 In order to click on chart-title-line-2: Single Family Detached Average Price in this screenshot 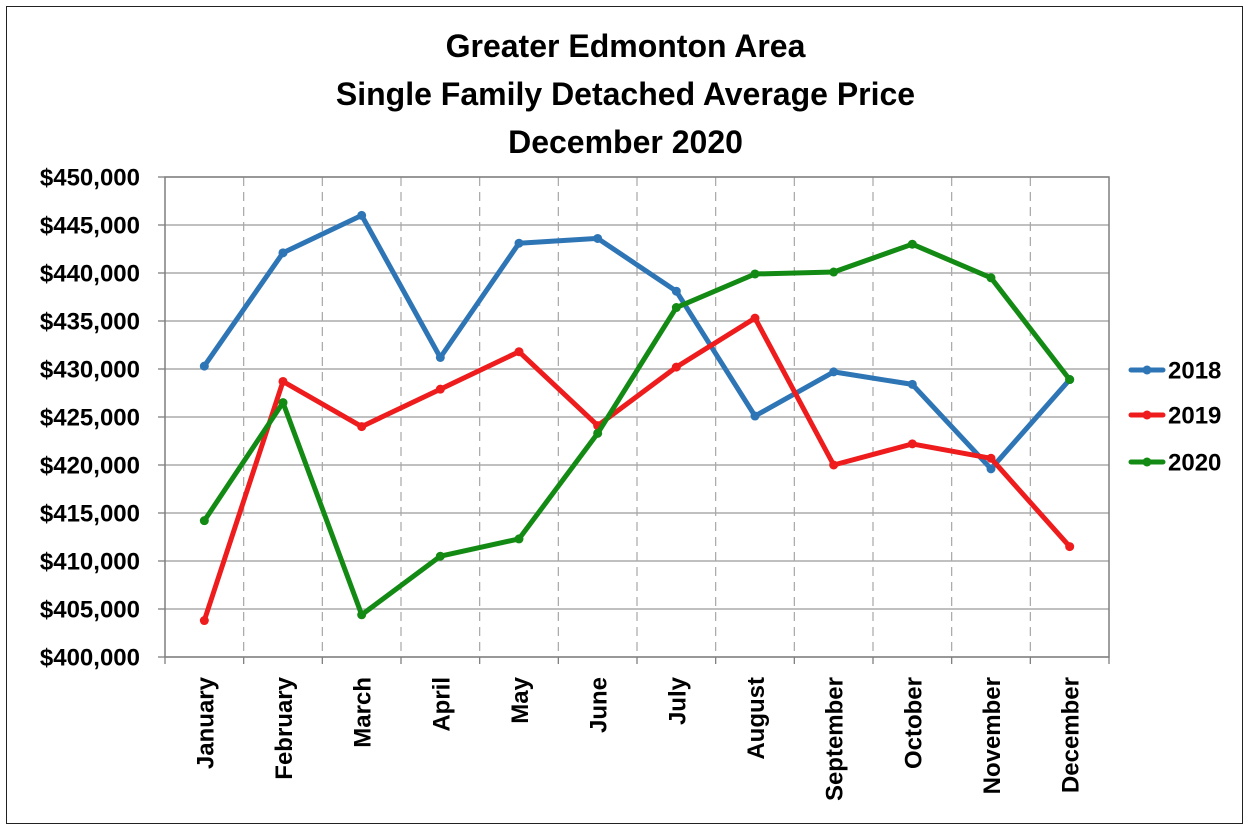, I will do `click(625, 94)`.